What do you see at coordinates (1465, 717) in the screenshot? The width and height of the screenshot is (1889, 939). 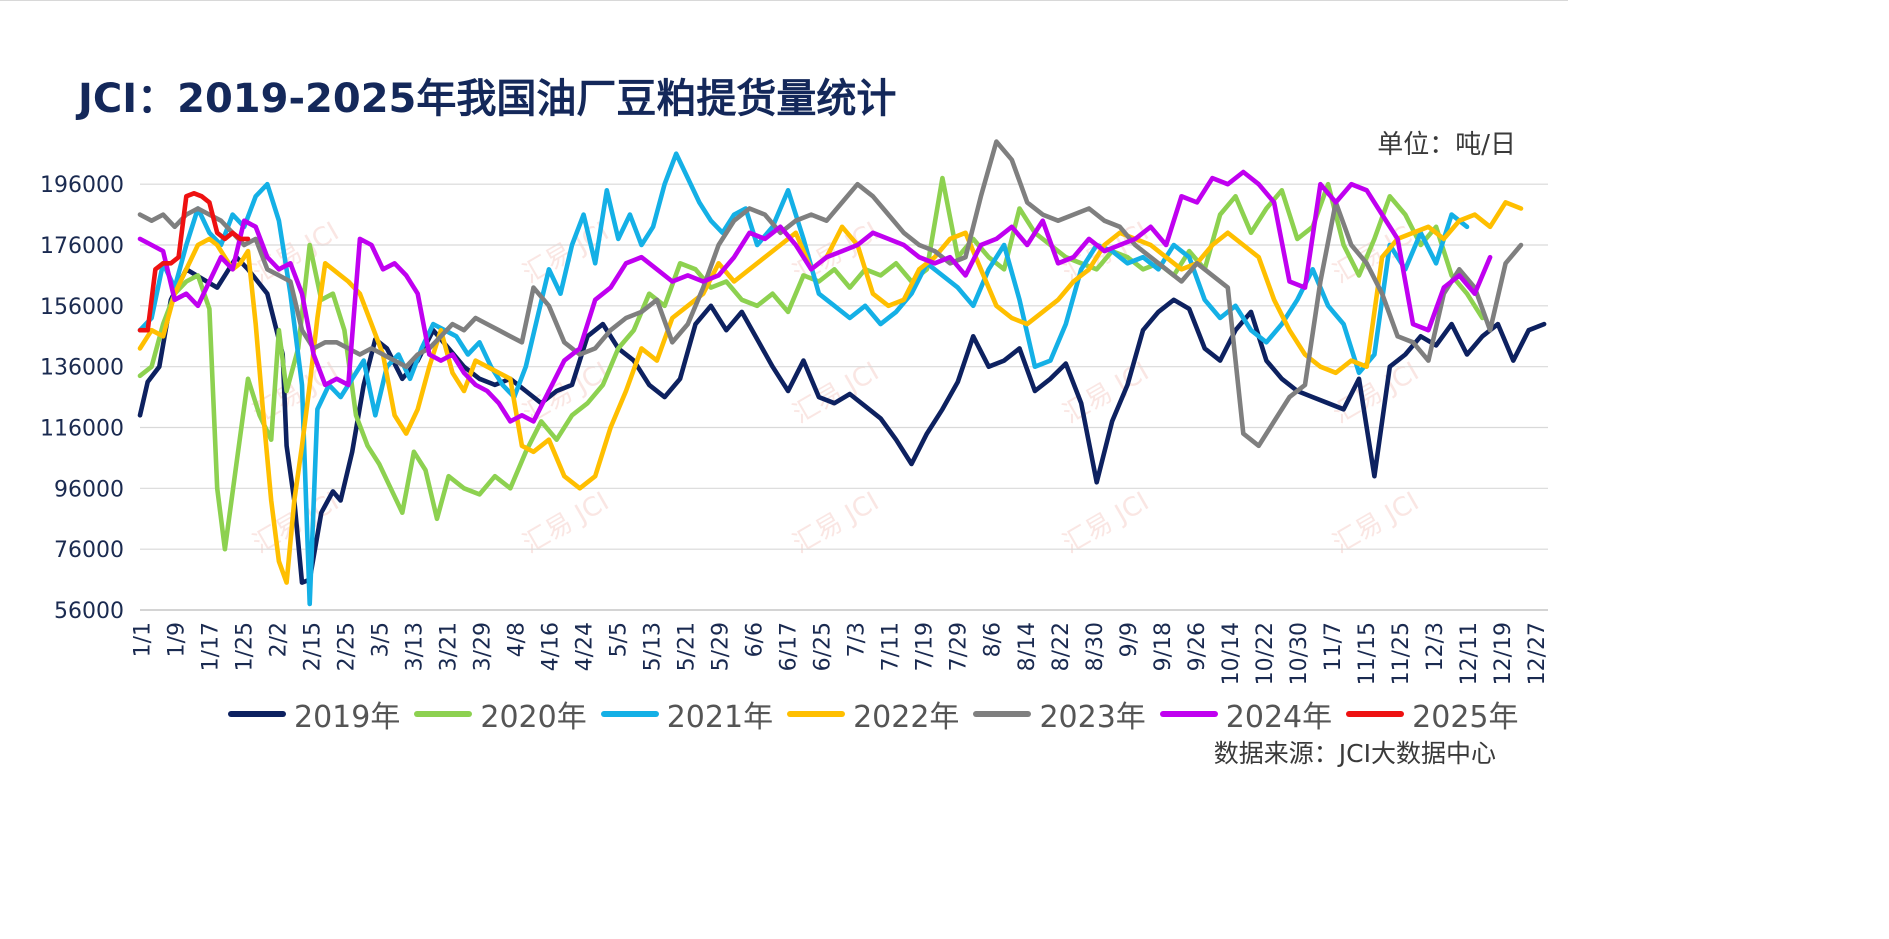 I see `legend-label: 2025年` at bounding box center [1465, 717].